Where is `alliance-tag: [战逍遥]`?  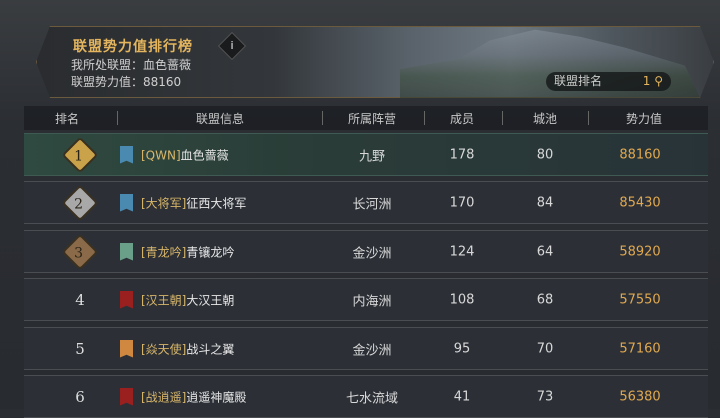 alliance-tag: [战逍遥] is located at coordinates (164, 397).